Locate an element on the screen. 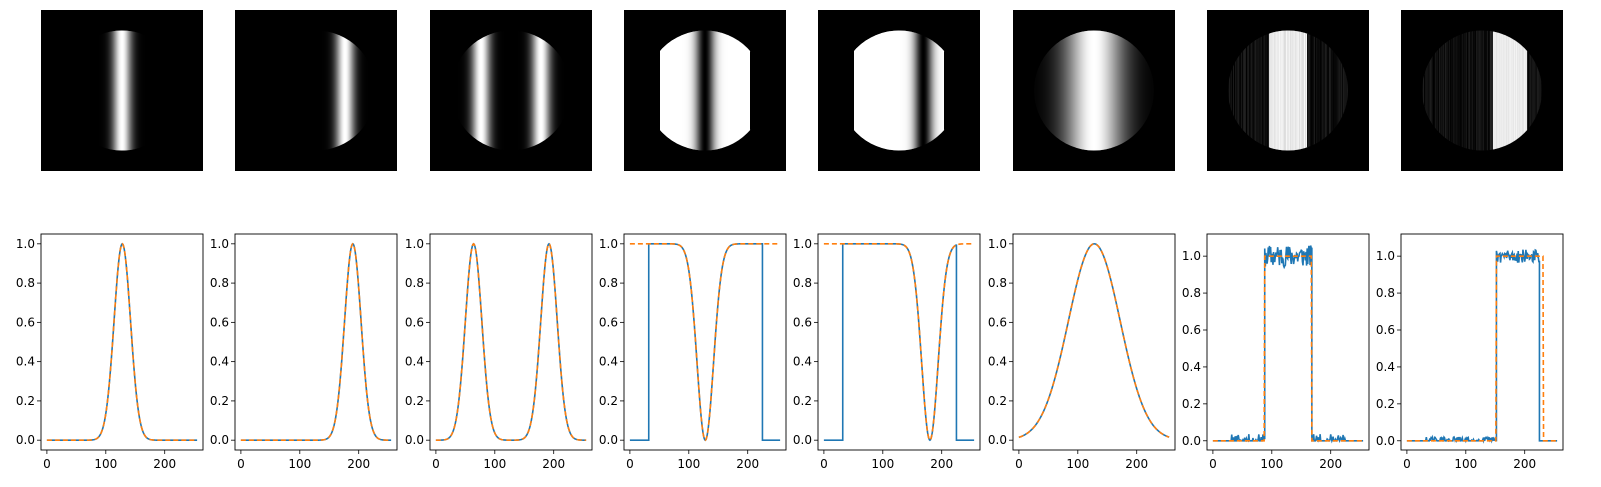  plot-frame is located at coordinates (511, 342).